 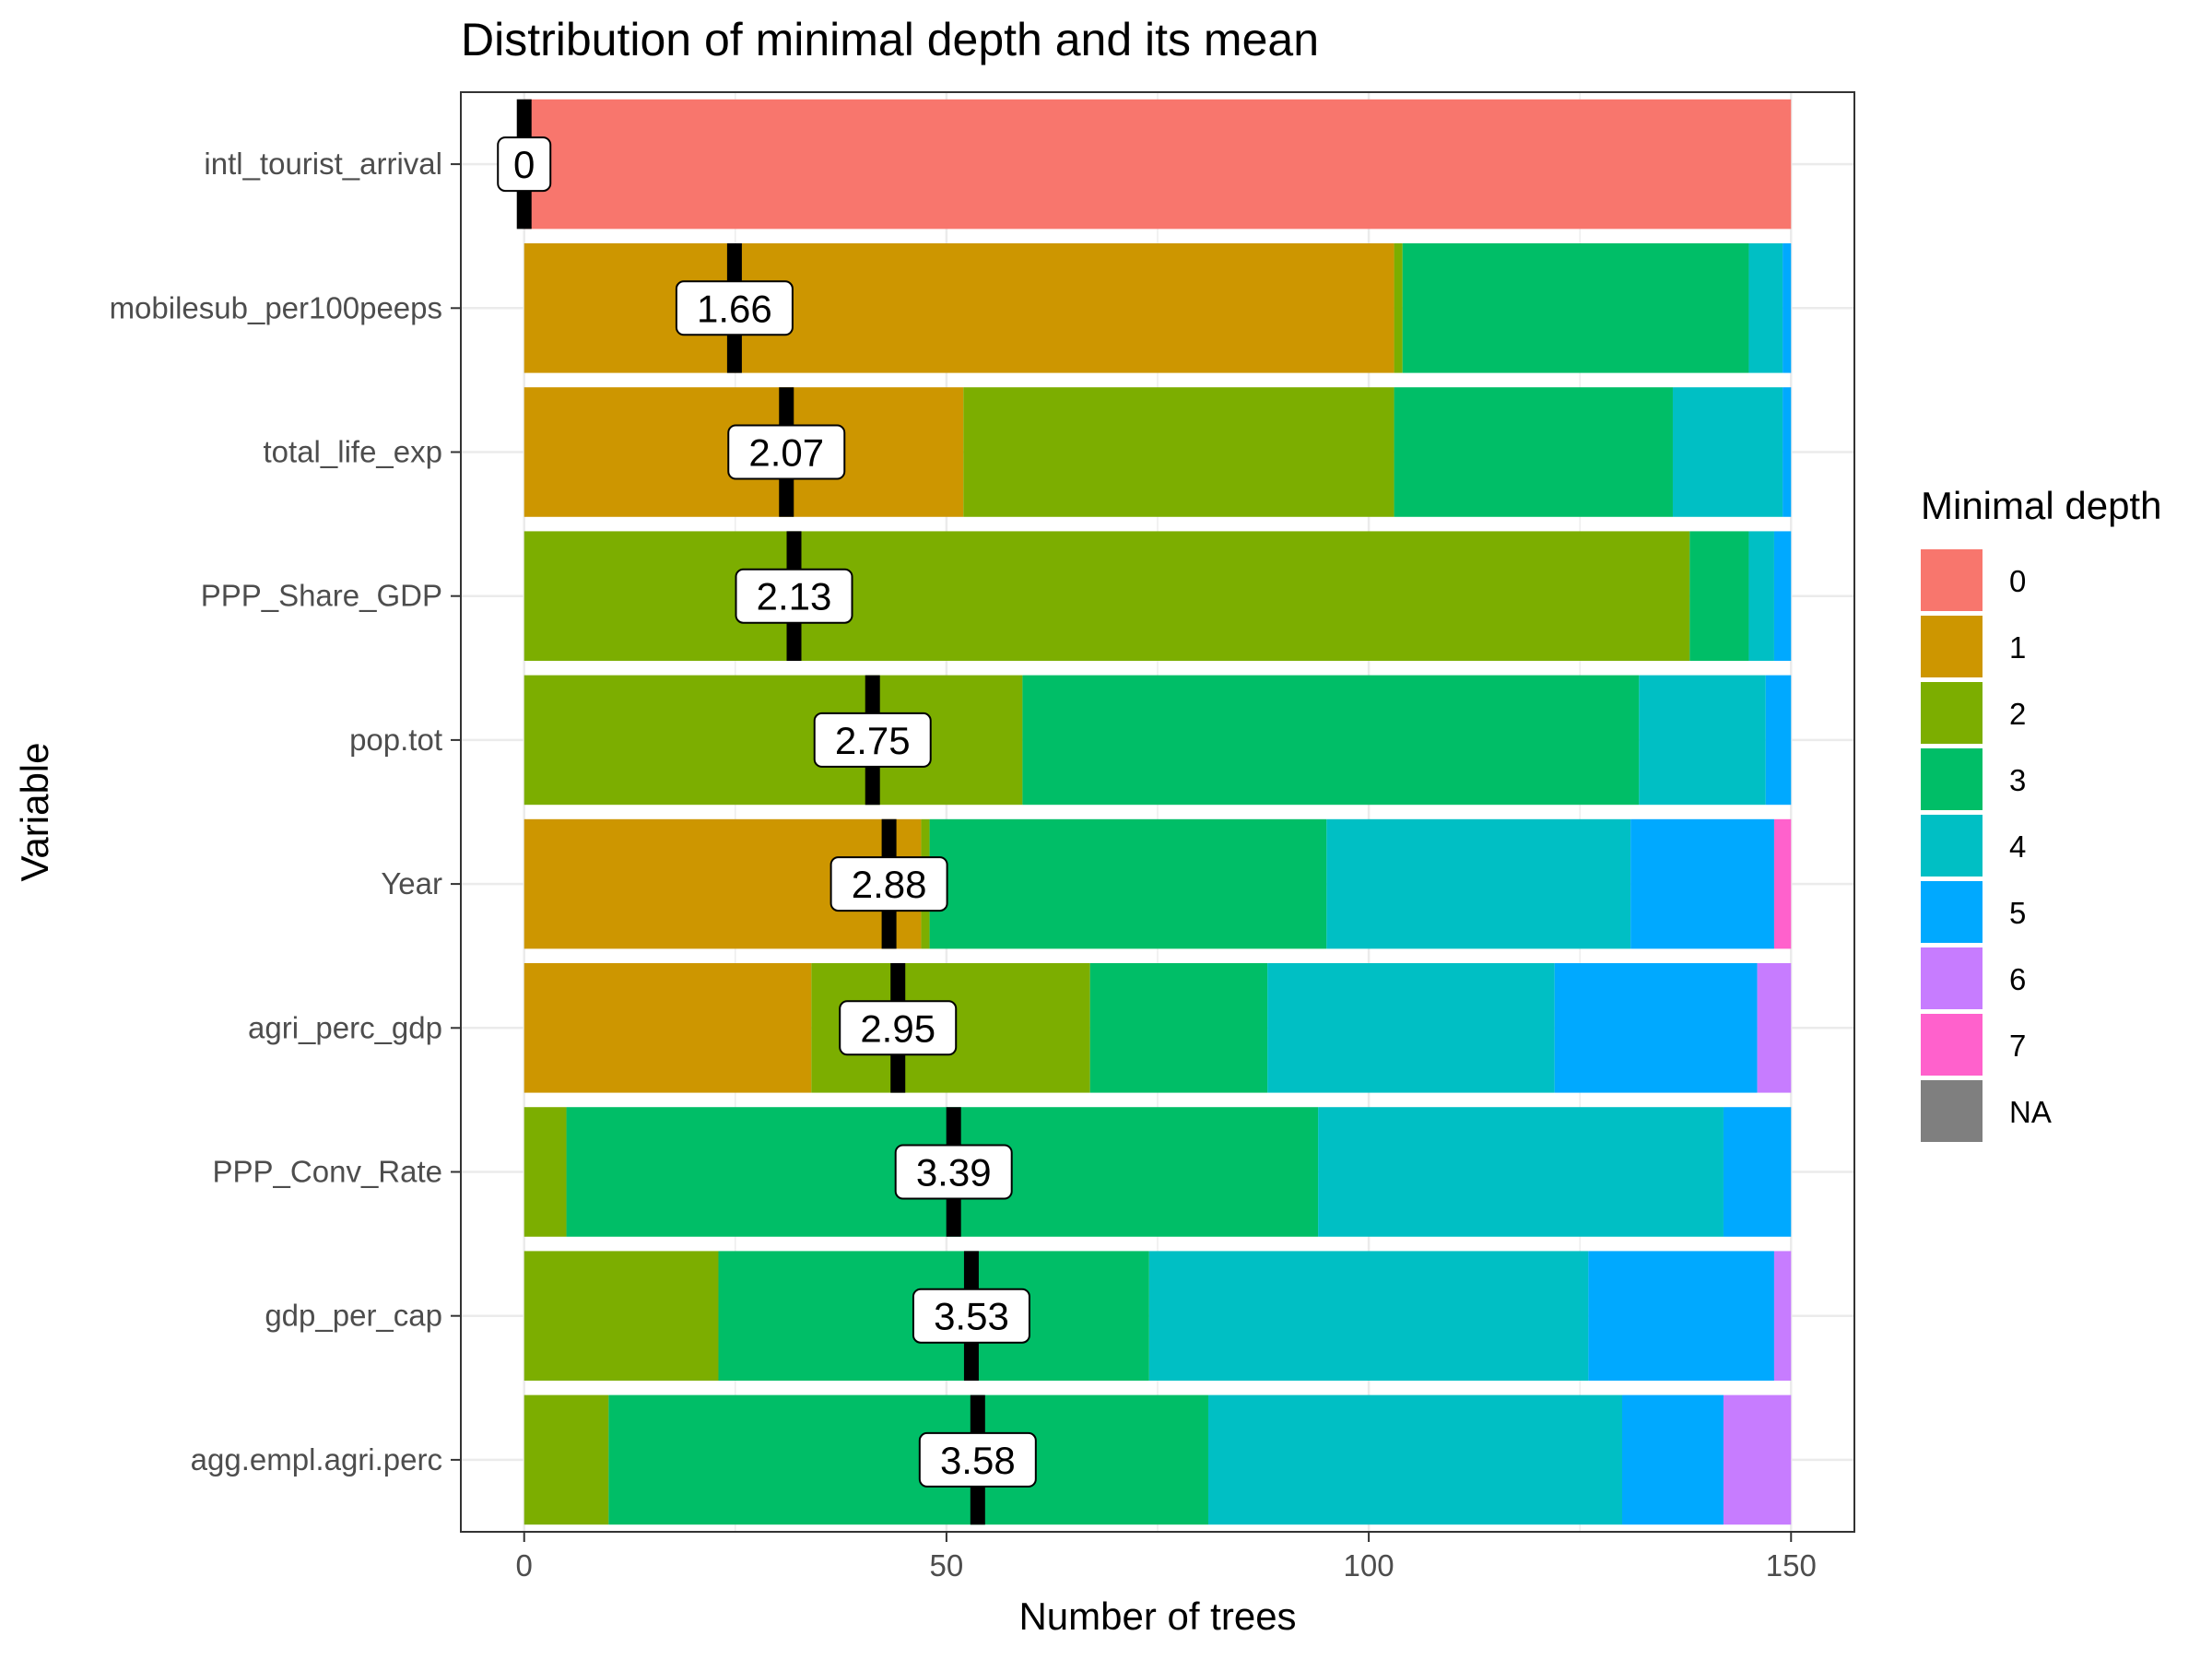 I want to click on y-tick-label: PPP_Conv_Rate, so click(x=327, y=1172).